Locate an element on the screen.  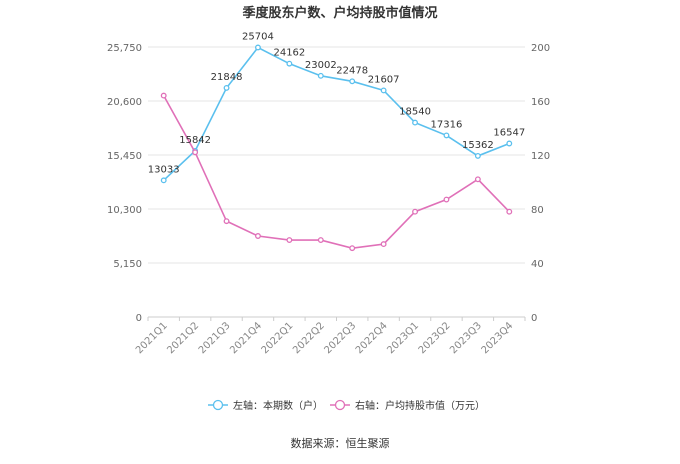
data-label: 24162 is located at coordinates (289, 53).